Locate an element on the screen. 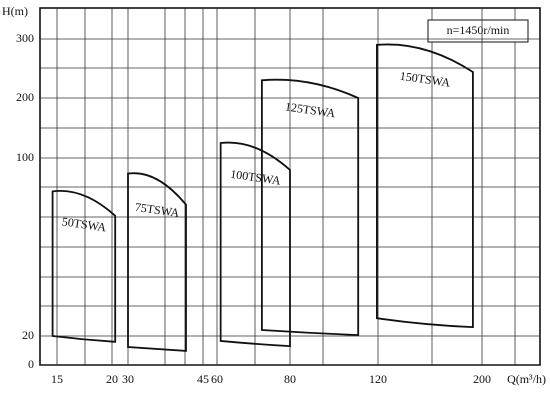  y-axis-label: H(m) is located at coordinates (15, 11).